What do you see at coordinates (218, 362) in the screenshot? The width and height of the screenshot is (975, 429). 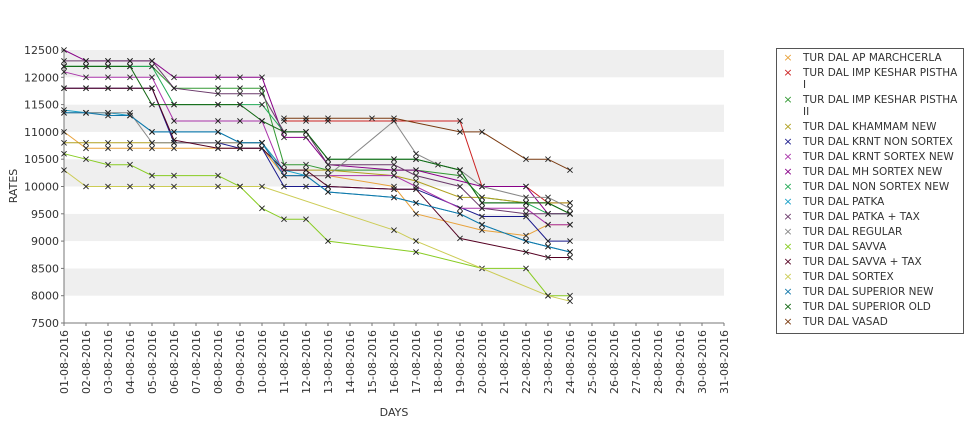 I see `x-tick-label: 08-08-2016` at bounding box center [218, 362].